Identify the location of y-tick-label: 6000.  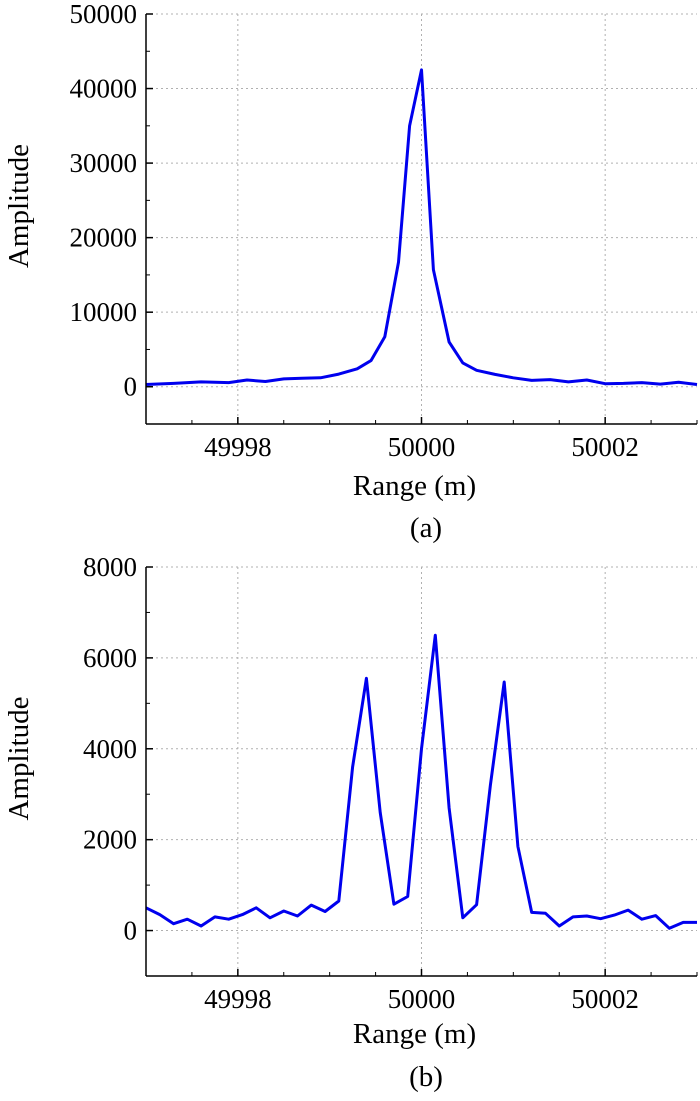
(110, 658).